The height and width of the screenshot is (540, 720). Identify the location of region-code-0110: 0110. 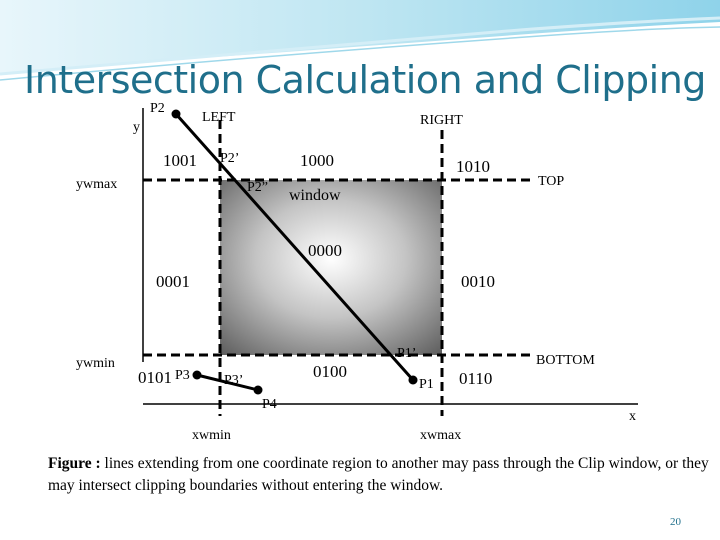
(475, 378).